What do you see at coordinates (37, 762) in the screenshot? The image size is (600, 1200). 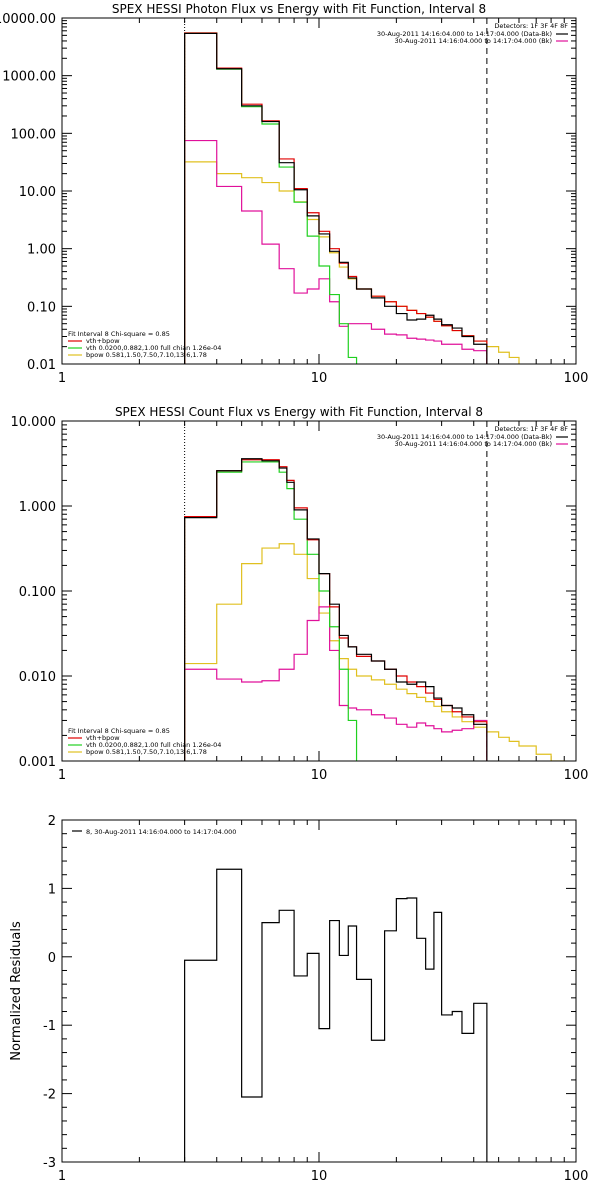 I see `y-tick-label: 0.001` at bounding box center [37, 762].